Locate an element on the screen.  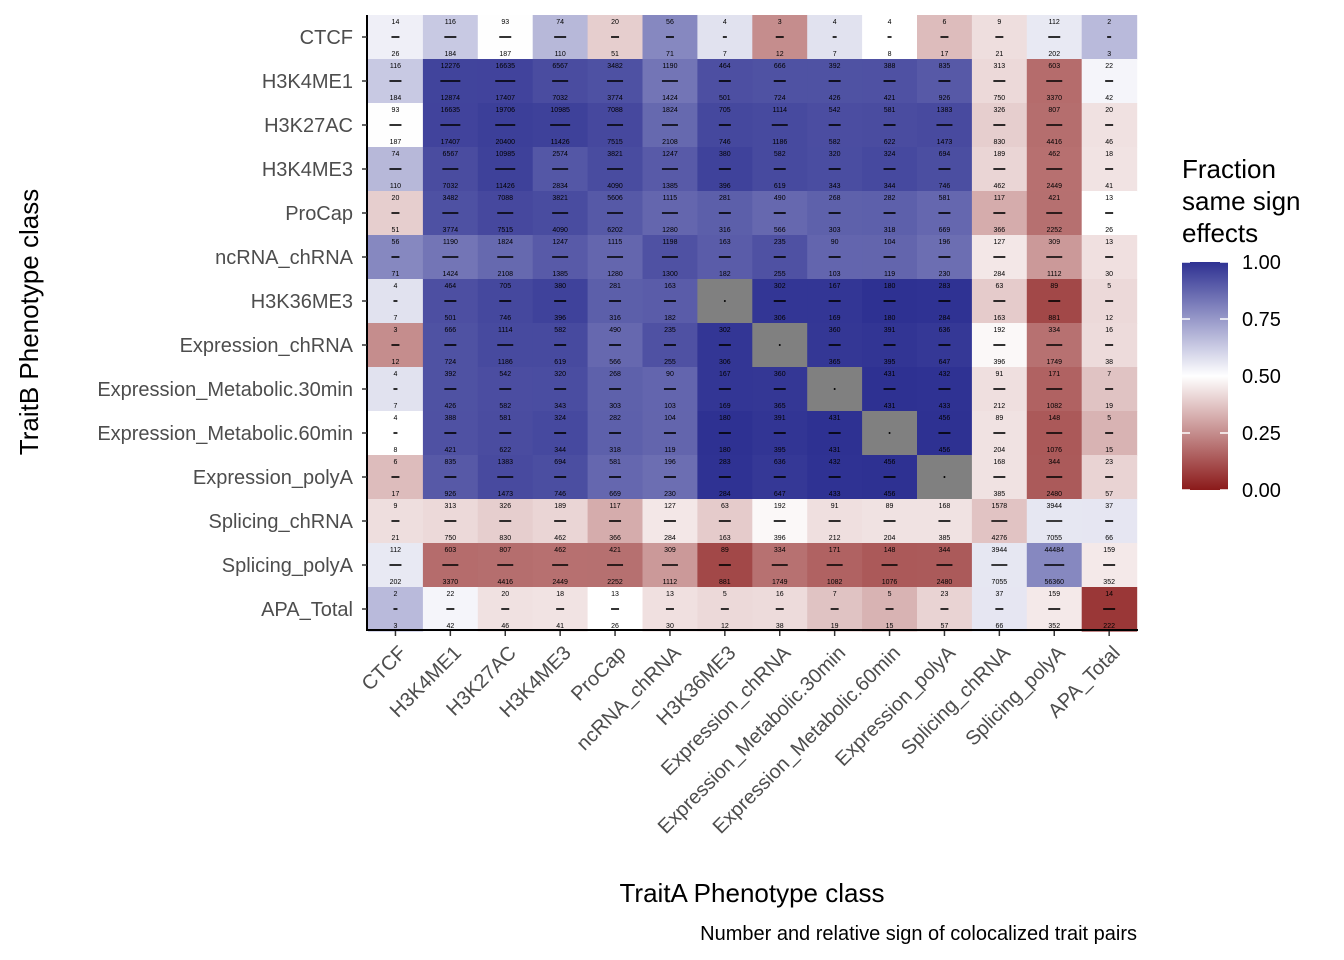
heatmap-cell: 16635 17407 is located at coordinates (450, 125).